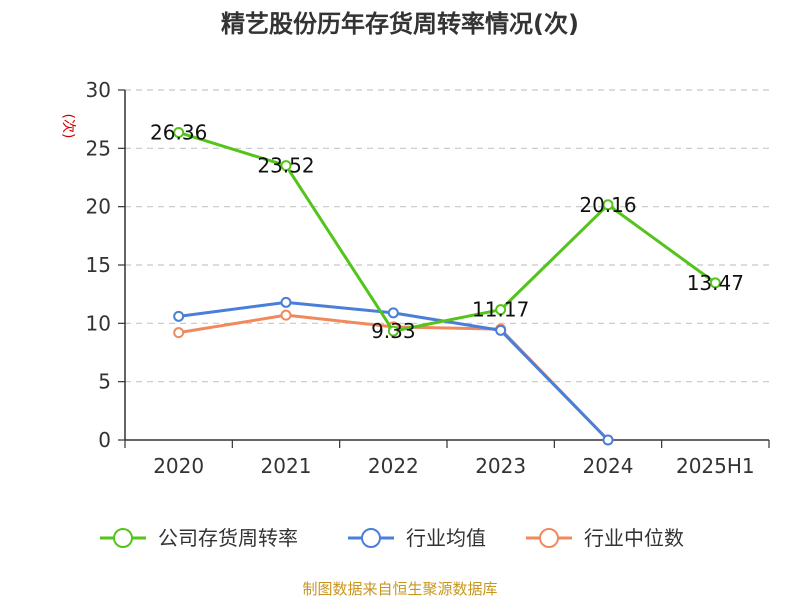 The image size is (800, 600). Describe the element at coordinates (98, 323) in the screenshot. I see `y-tick-label: 10` at that location.